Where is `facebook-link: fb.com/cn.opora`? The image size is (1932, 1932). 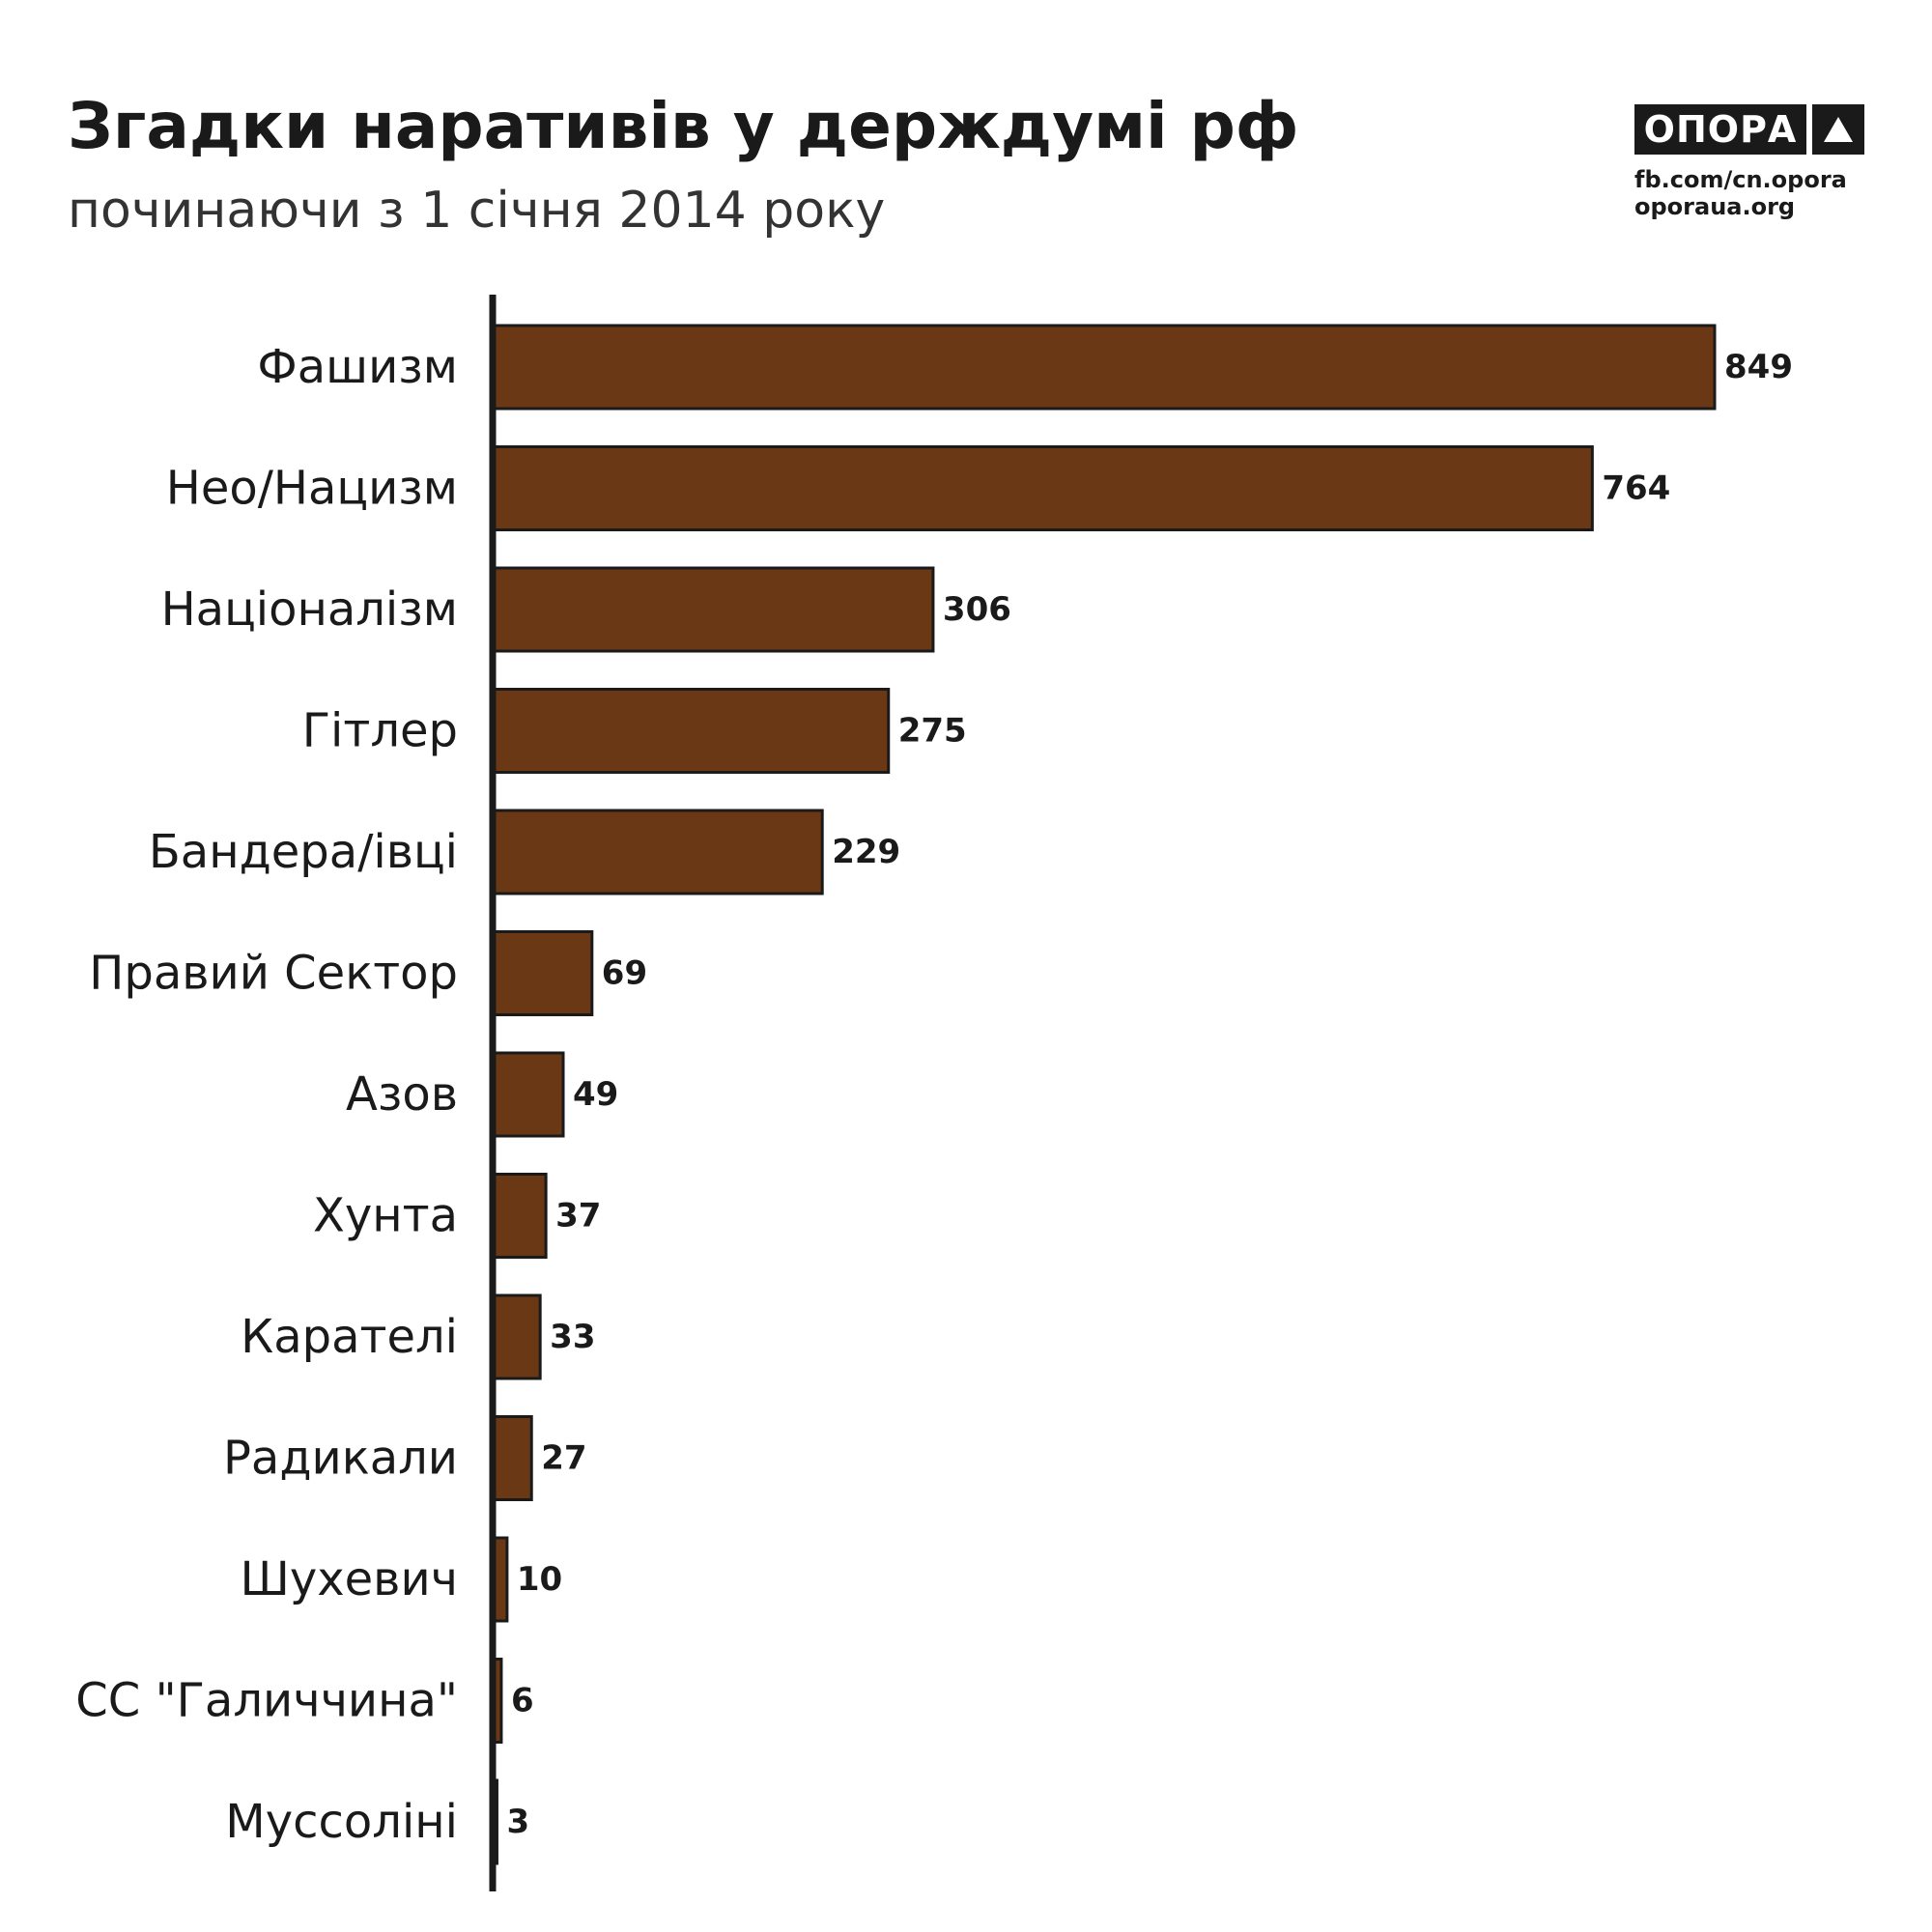
facebook-link: fb.com/cn.opora is located at coordinates (1740, 179).